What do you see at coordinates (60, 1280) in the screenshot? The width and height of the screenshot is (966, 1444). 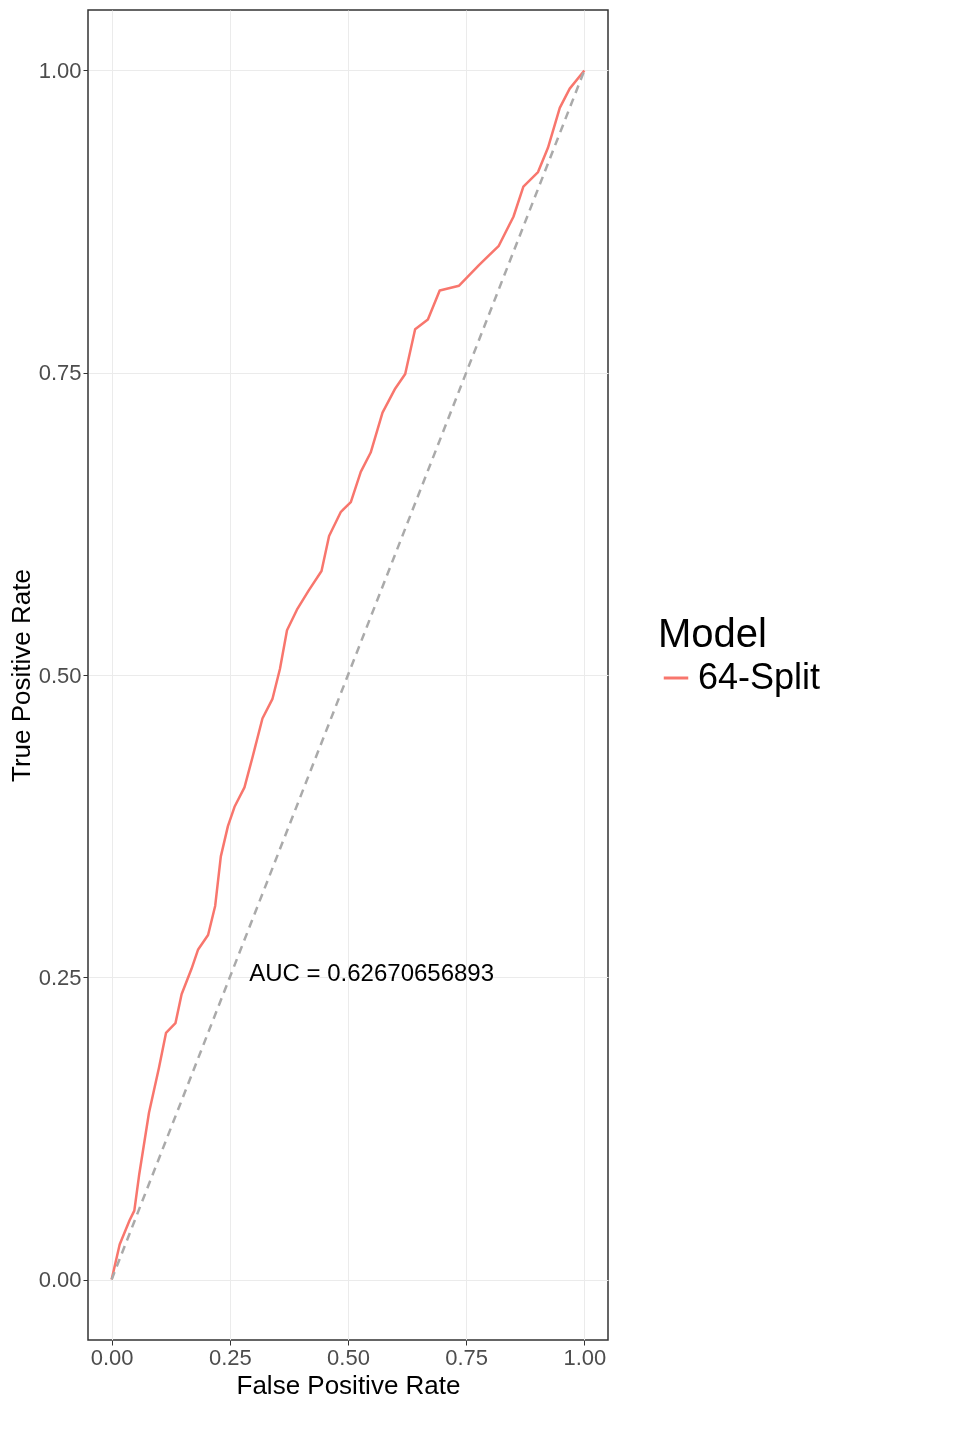 I see `y-tick-label: 0.00` at bounding box center [60, 1280].